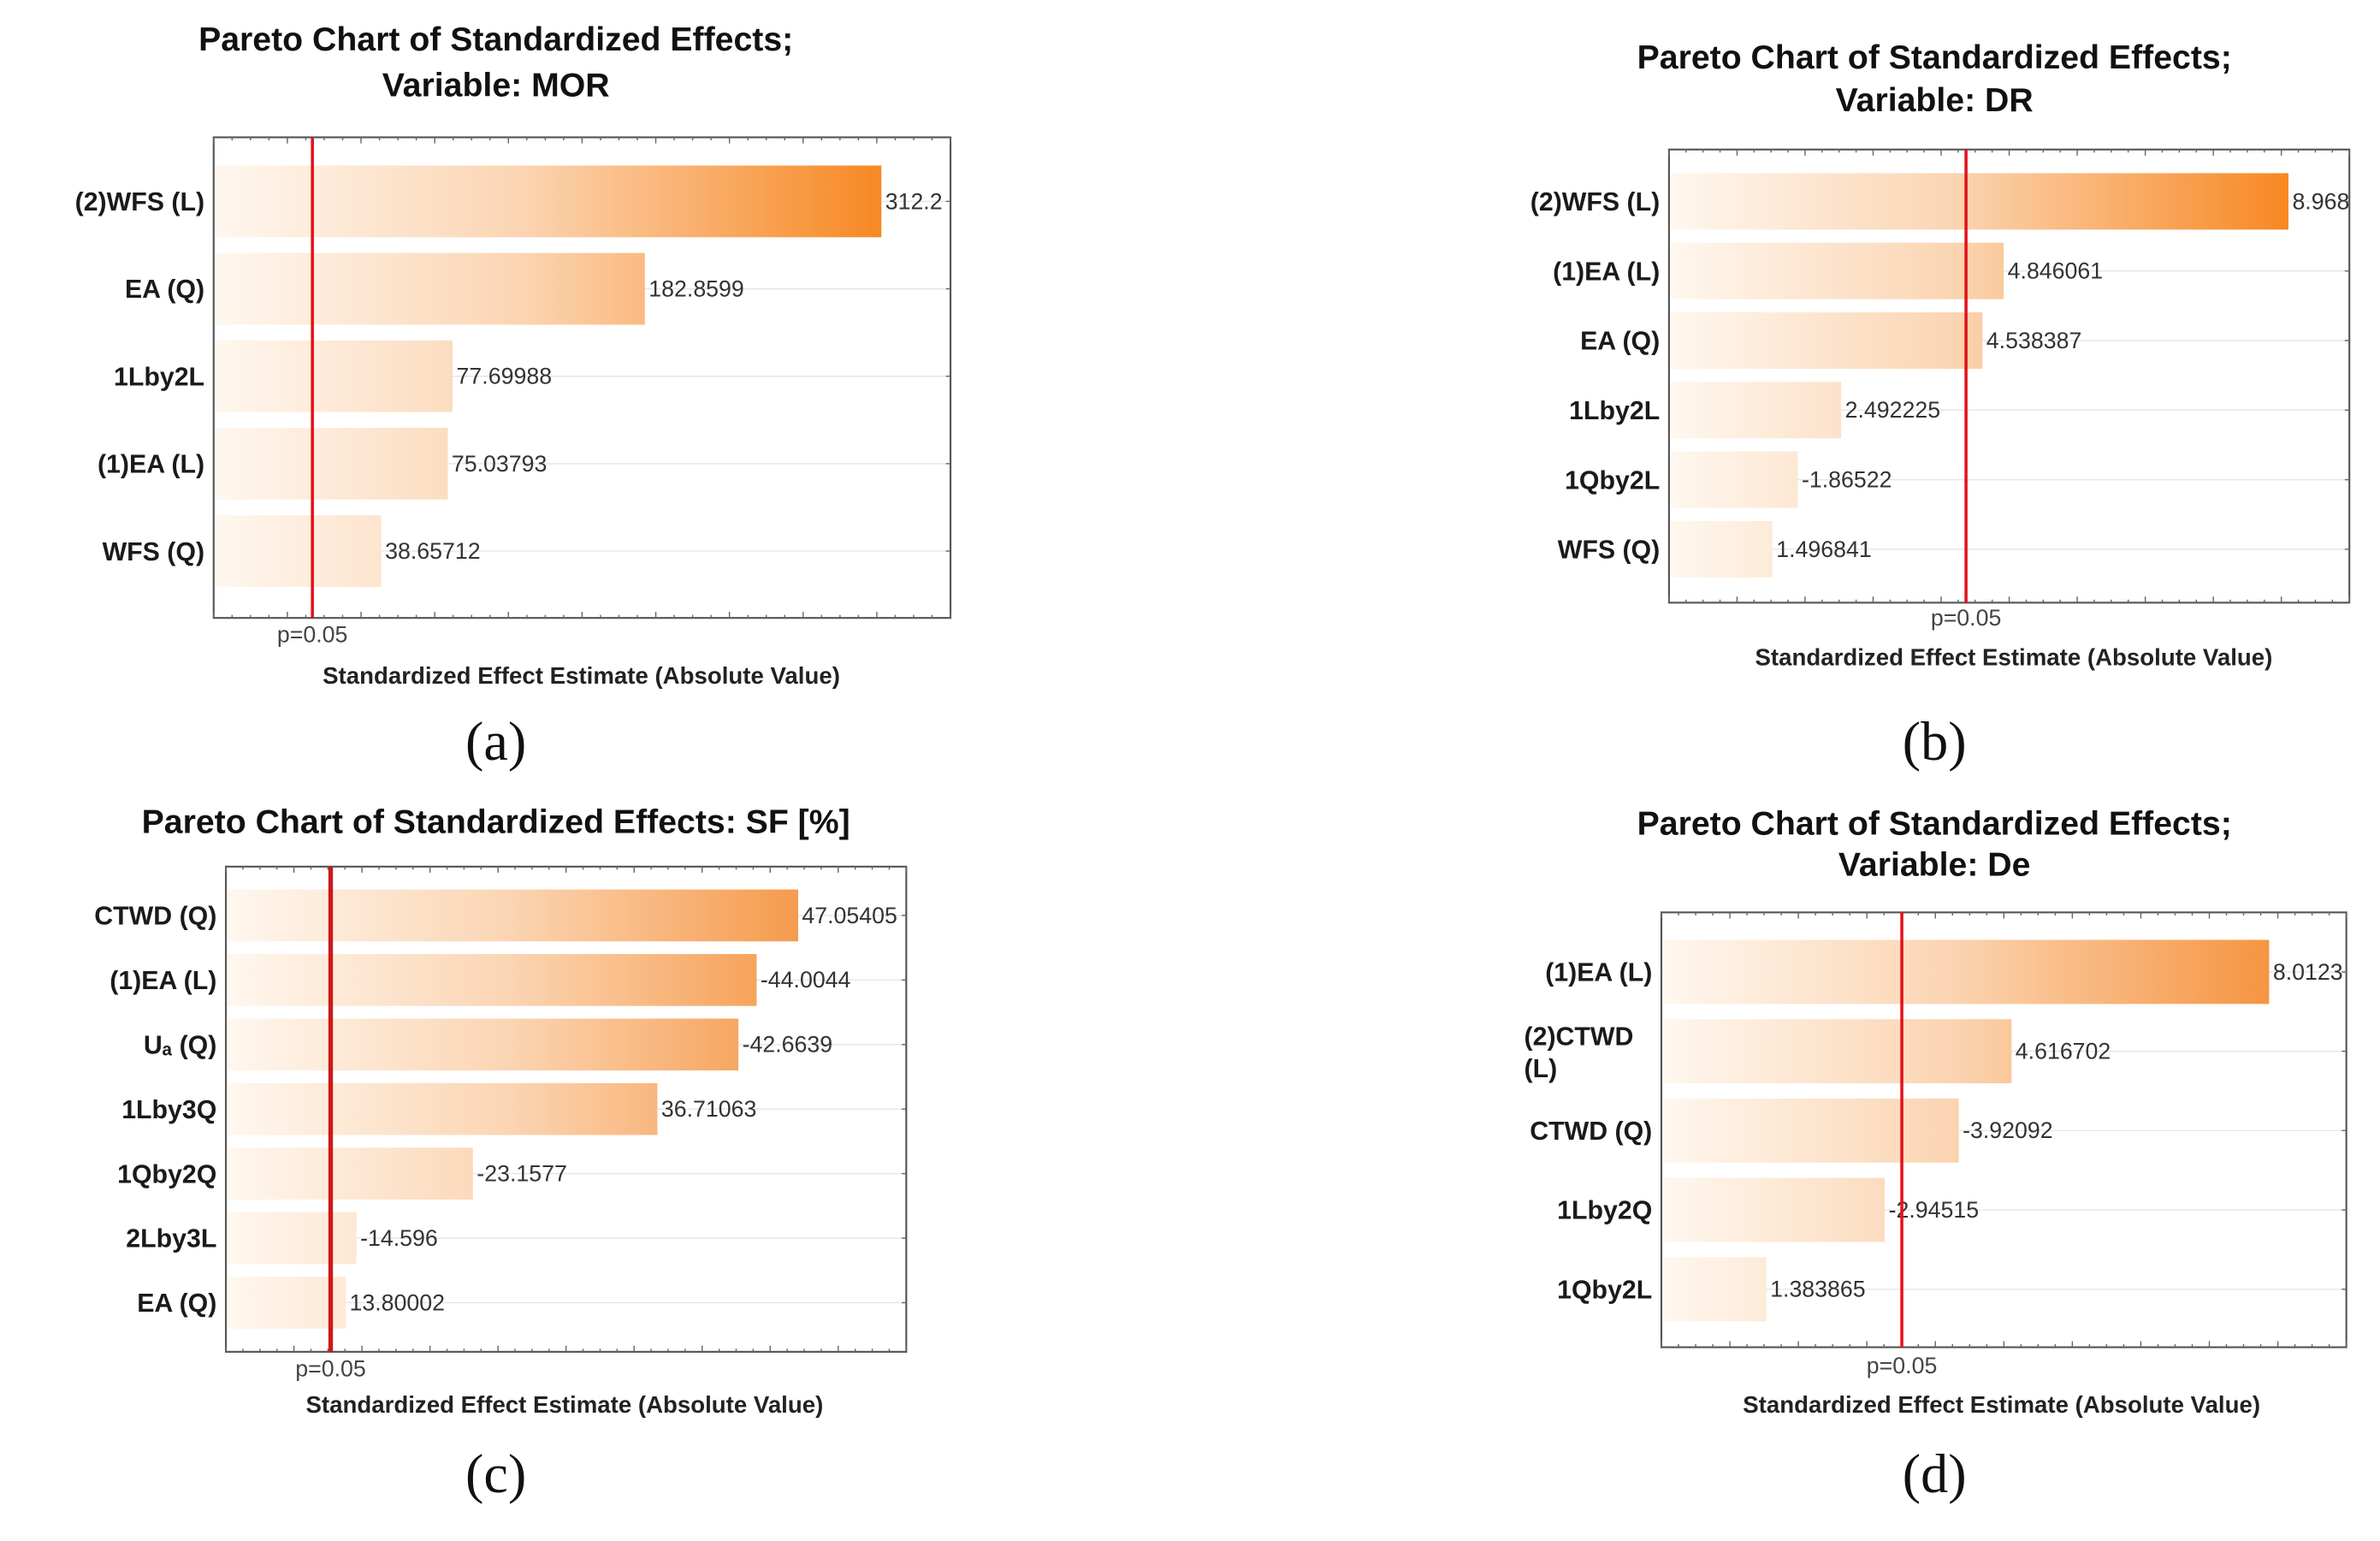 The height and width of the screenshot is (1541, 2380). What do you see at coordinates (166, 1174) in the screenshot?
I see `category-label: 1Qby2Q` at bounding box center [166, 1174].